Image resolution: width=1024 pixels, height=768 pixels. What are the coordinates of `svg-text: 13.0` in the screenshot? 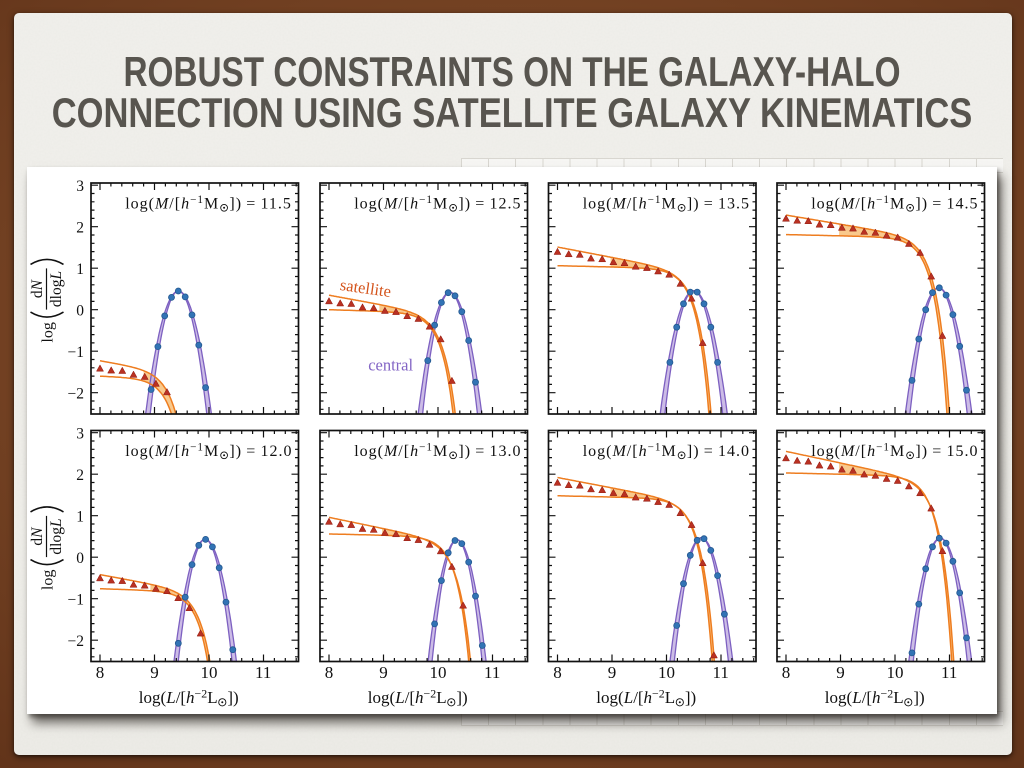 It's located at (506, 451).